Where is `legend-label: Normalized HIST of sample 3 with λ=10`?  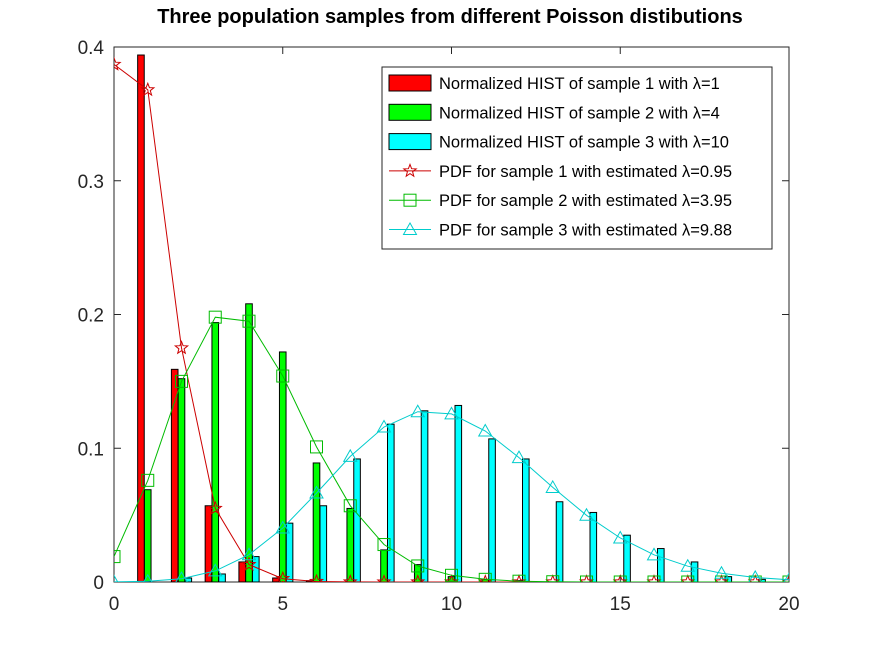 legend-label: Normalized HIST of sample 3 with λ=10 is located at coordinates (584, 143).